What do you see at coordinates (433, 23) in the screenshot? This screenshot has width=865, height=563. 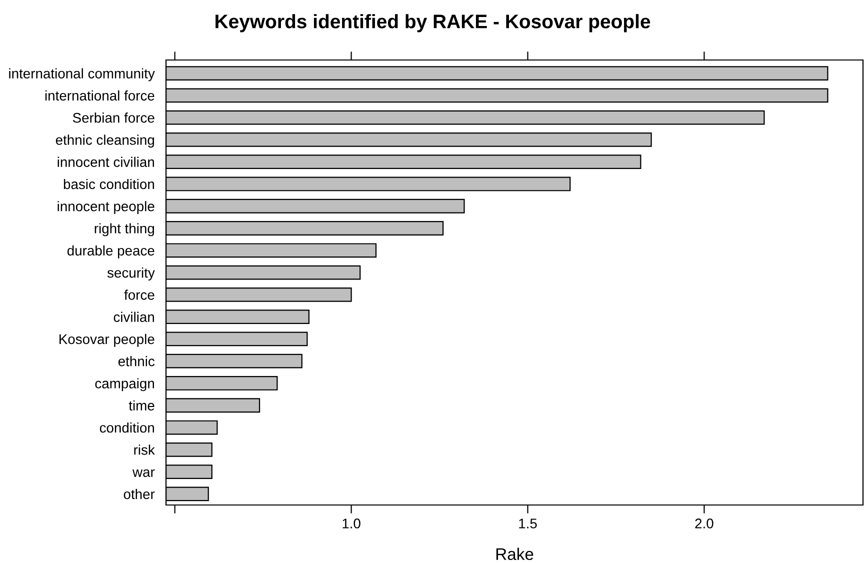 I see `chart-title: Keywords identified by RAKE - Kosovar people` at bounding box center [433, 23].